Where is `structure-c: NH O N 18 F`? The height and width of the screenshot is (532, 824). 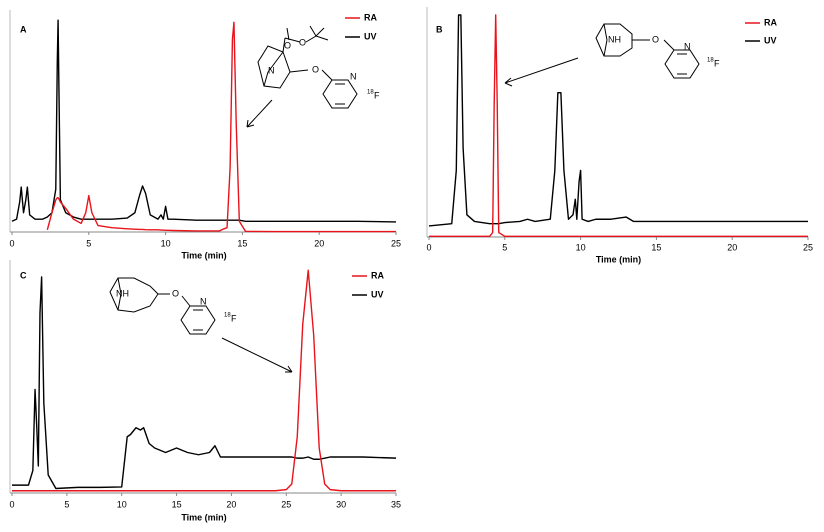 structure-c: NH O N 18 F is located at coordinates (201, 325).